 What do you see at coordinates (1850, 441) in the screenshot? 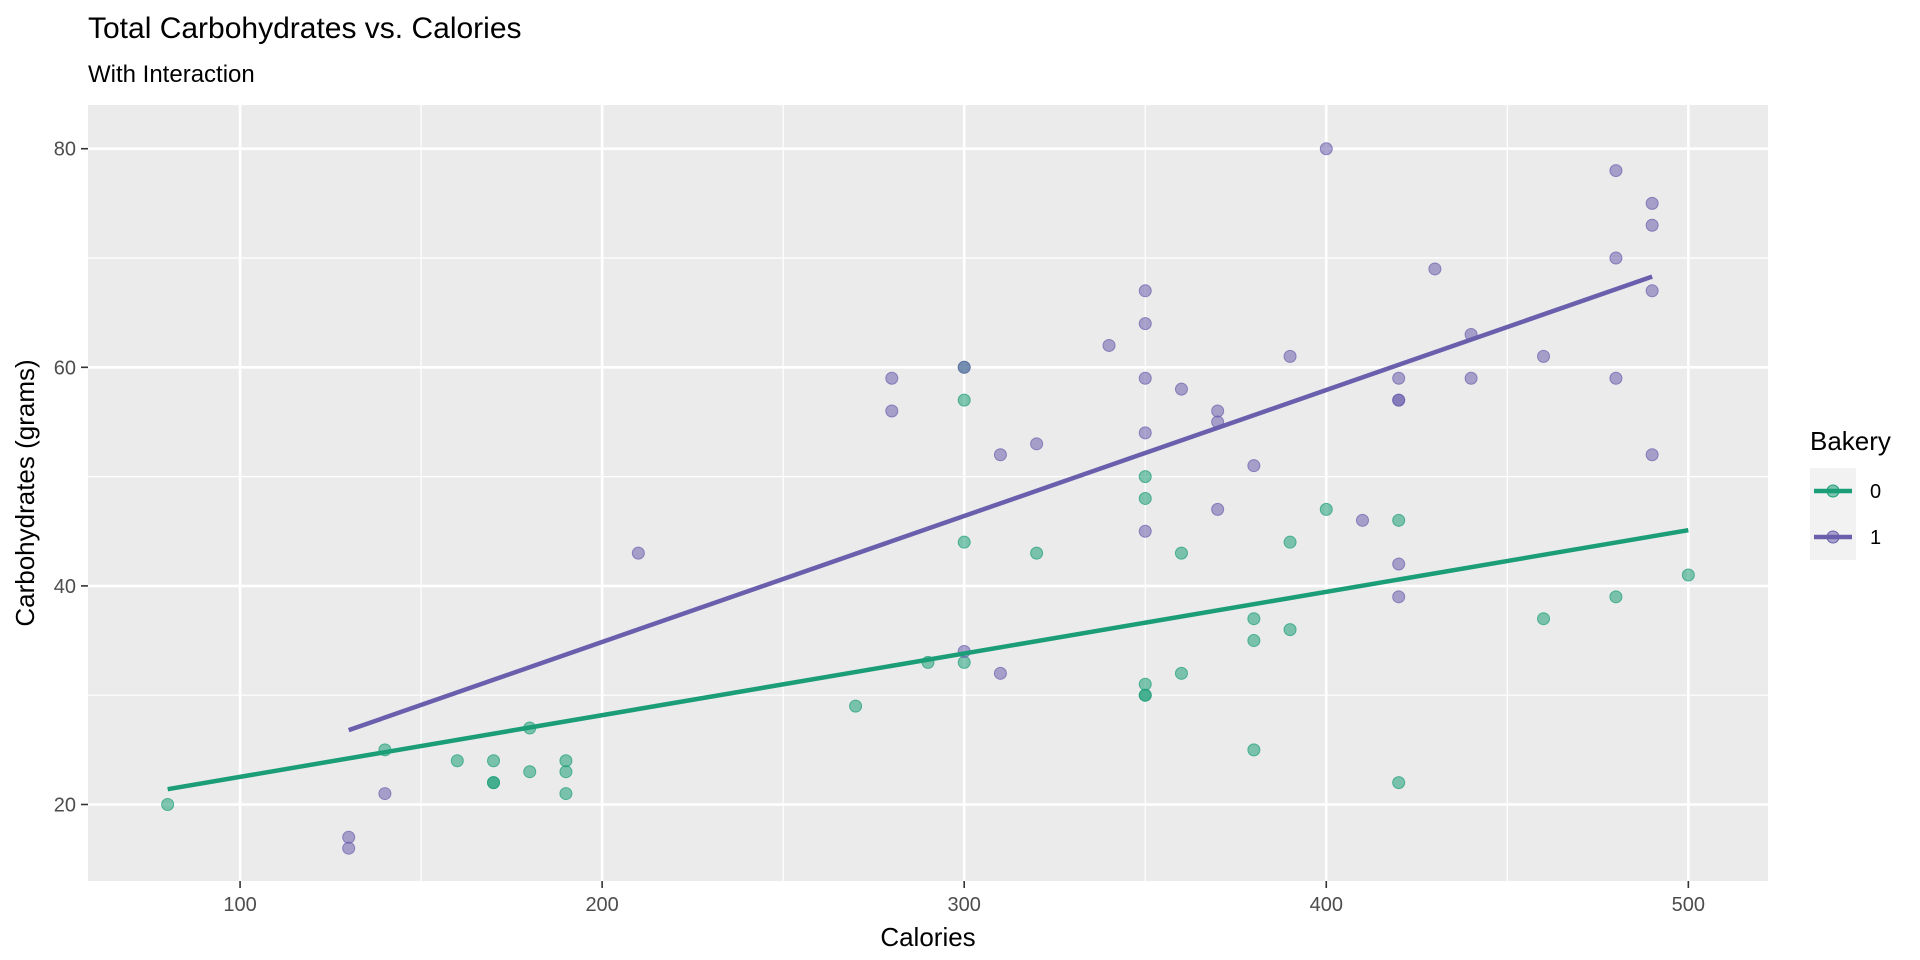
I see `legend-title: Bakery` at bounding box center [1850, 441].